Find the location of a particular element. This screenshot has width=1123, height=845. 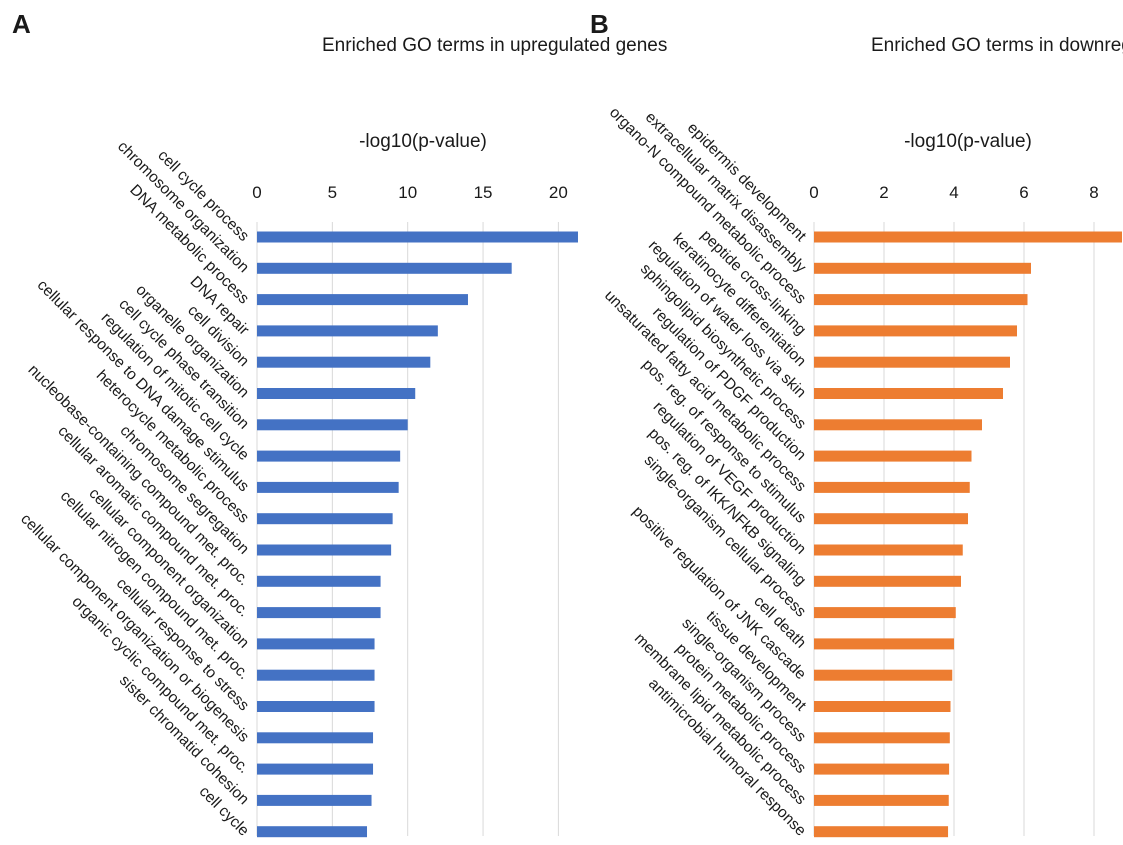

panel-1-tick-label-3: 6 is located at coordinates (1023, 192).